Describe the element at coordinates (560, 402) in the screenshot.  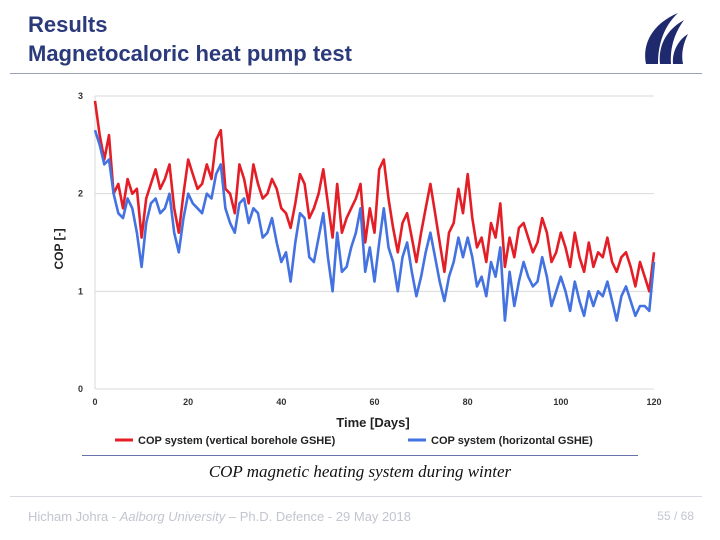
I see `x-tick-label: 100` at that location.